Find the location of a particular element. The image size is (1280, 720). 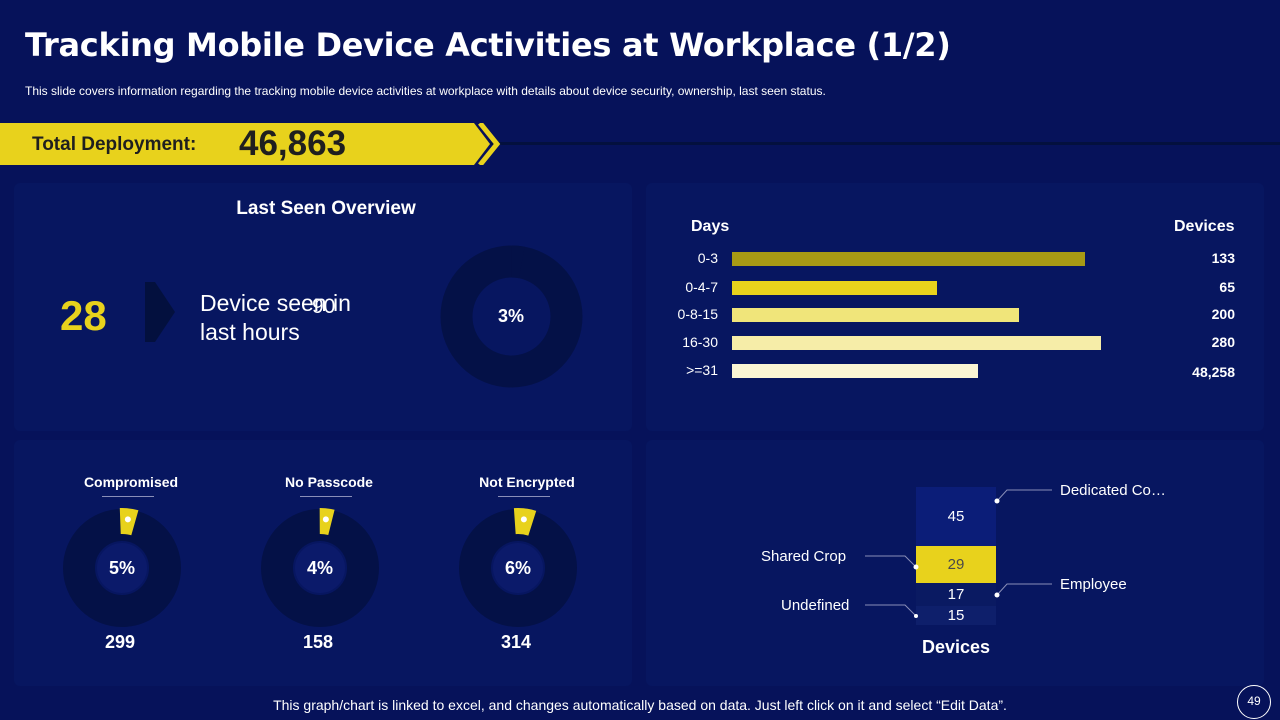

stack-value: 15 is located at coordinates (956, 615).